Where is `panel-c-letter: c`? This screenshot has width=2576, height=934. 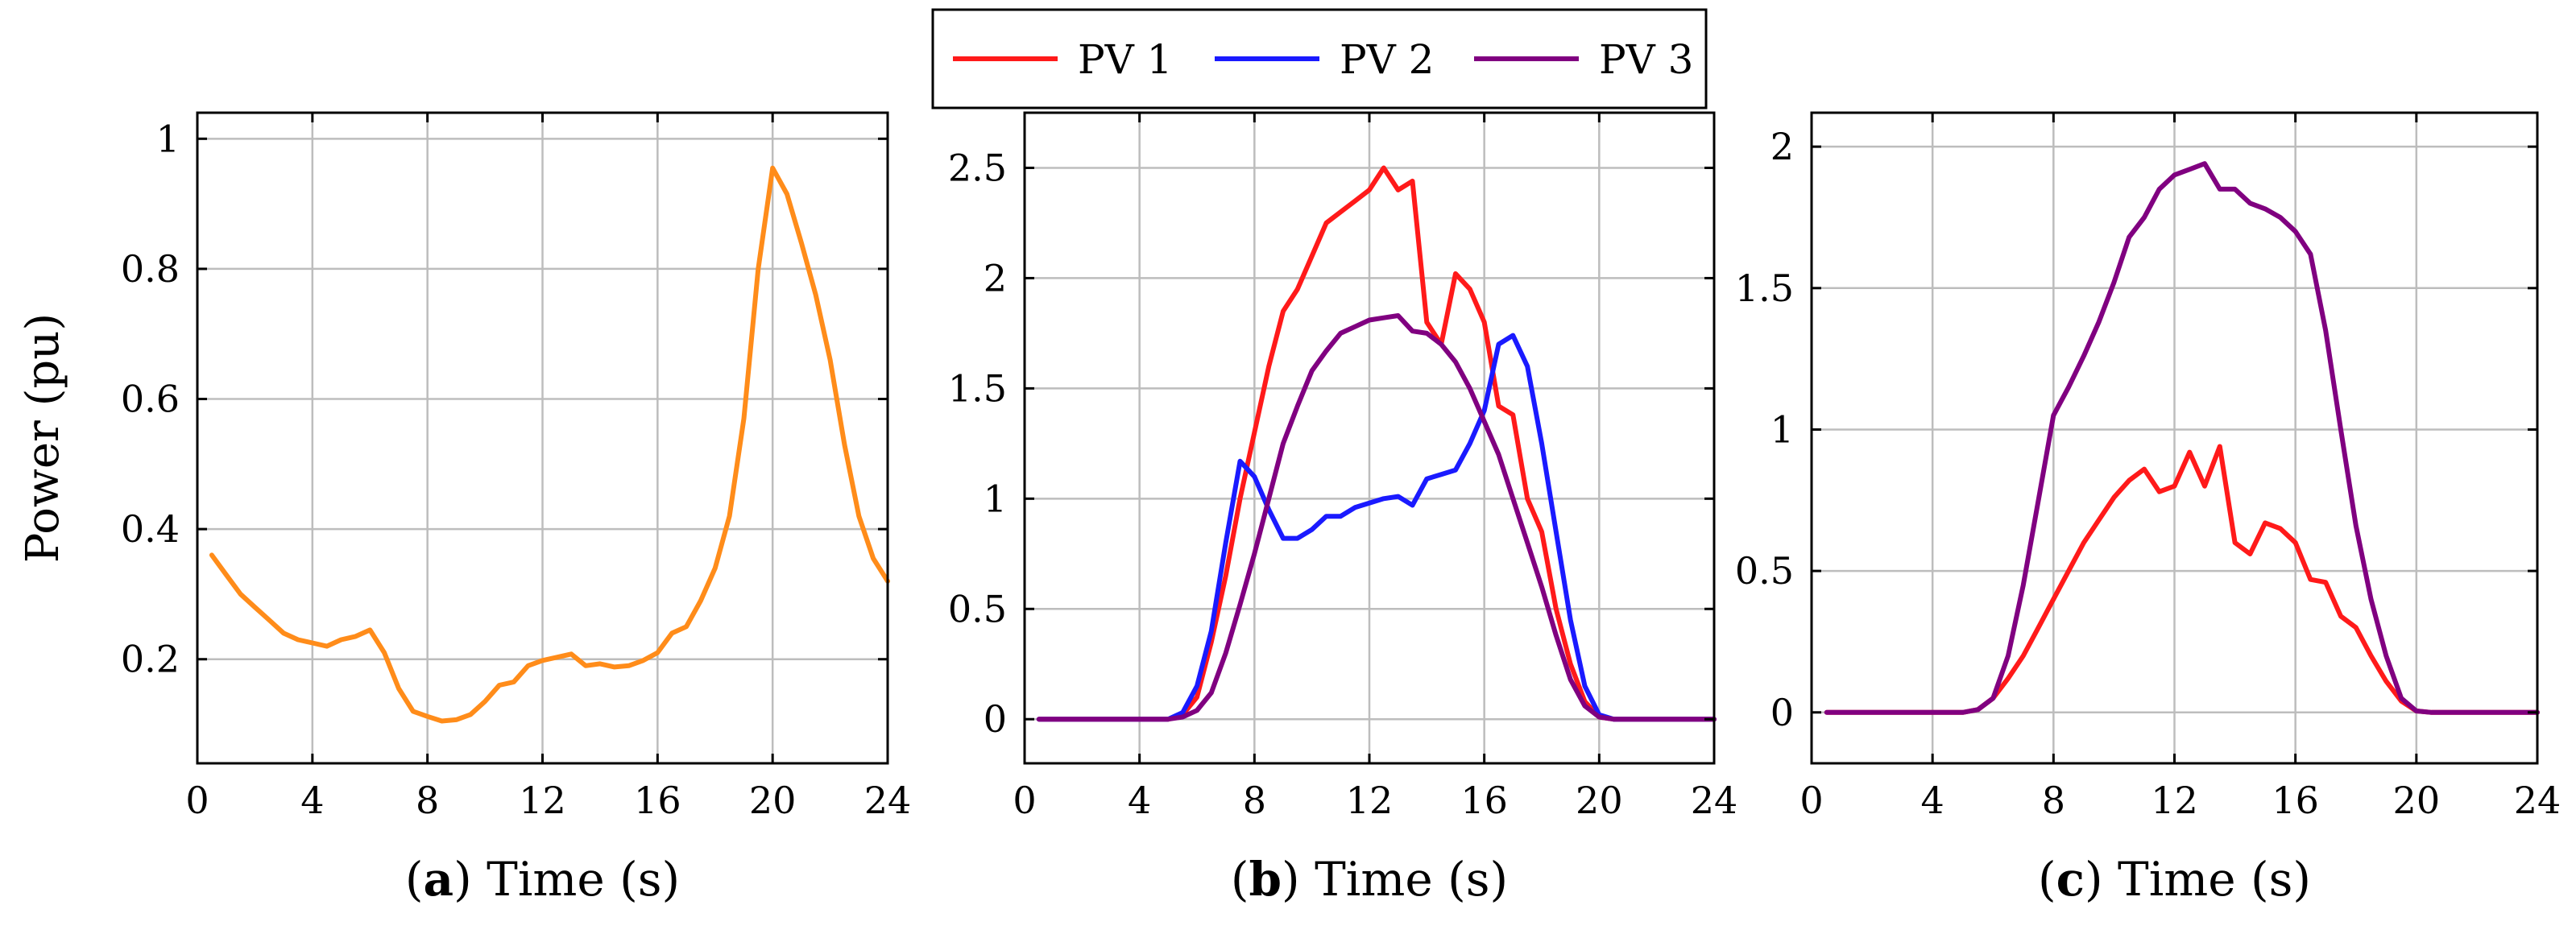 panel-c-letter: c is located at coordinates (2070, 879).